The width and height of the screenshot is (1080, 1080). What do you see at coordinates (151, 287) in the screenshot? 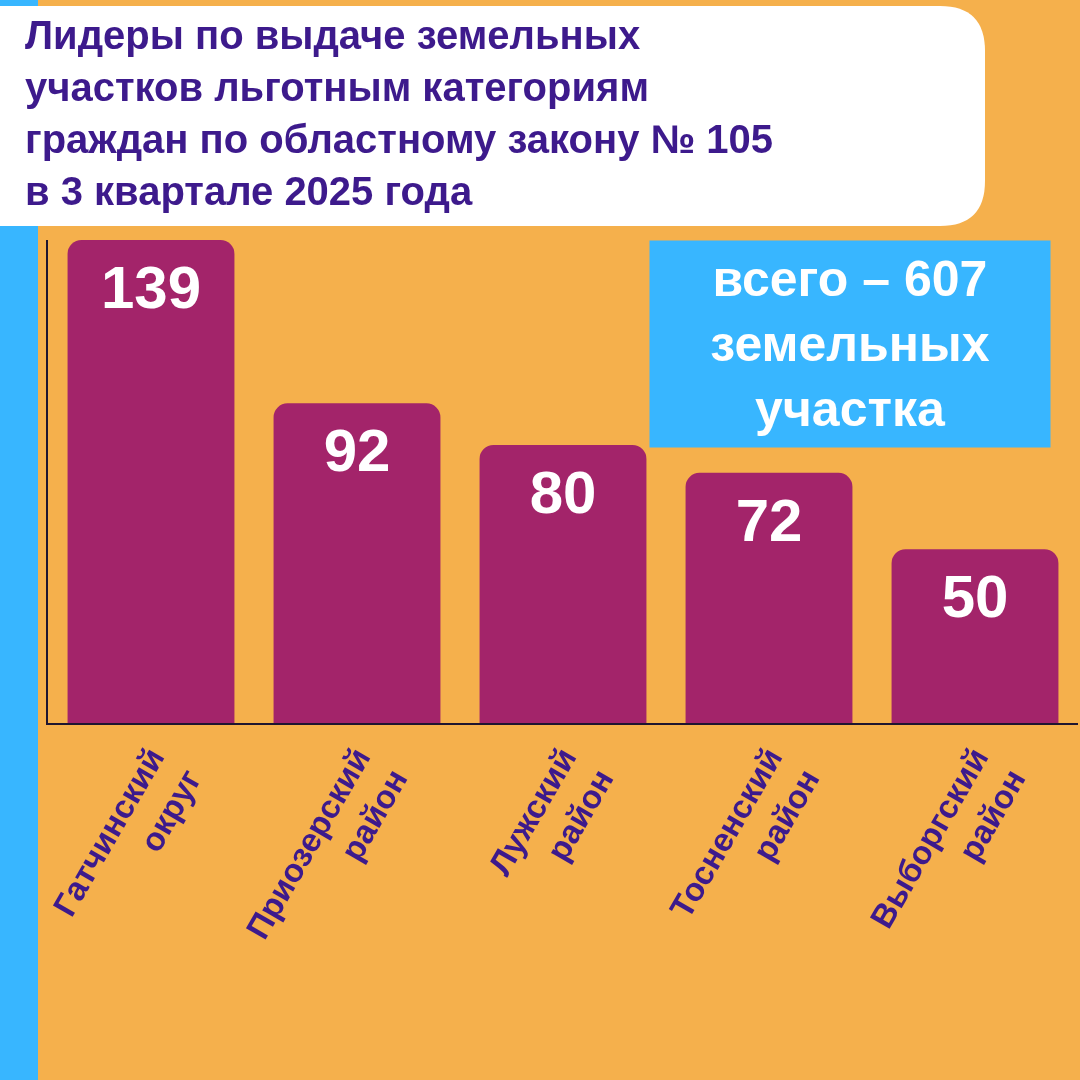
I see `data-label: 139` at bounding box center [151, 287].